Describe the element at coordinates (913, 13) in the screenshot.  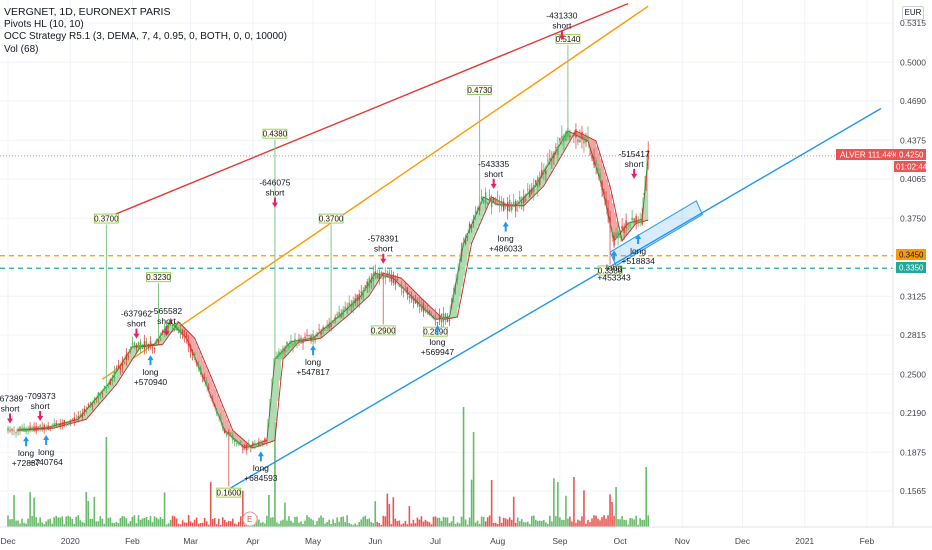
I see `currency-button: EUR` at that location.